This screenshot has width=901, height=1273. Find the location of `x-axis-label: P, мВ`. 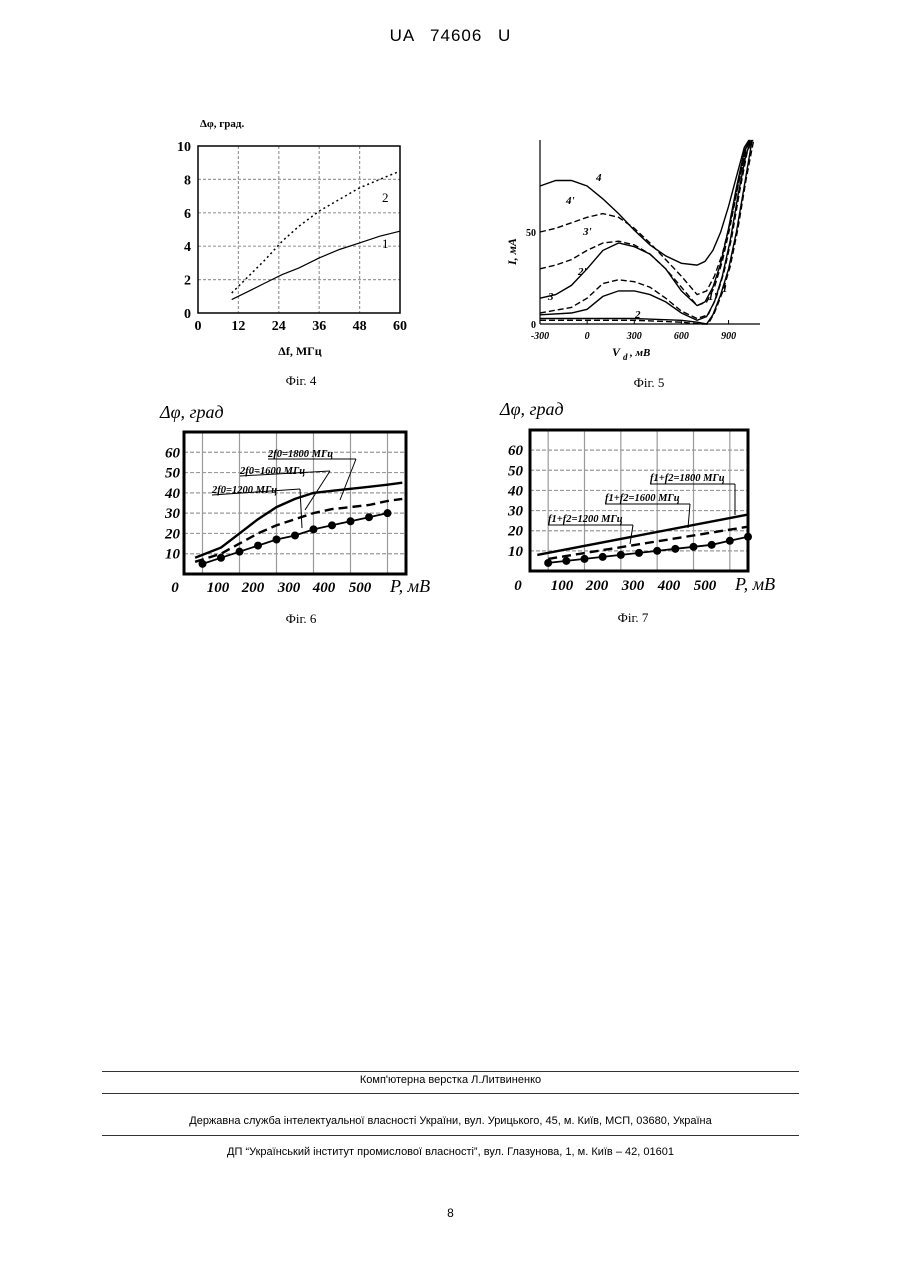

x-axis-label: P, мВ is located at coordinates (754, 584).